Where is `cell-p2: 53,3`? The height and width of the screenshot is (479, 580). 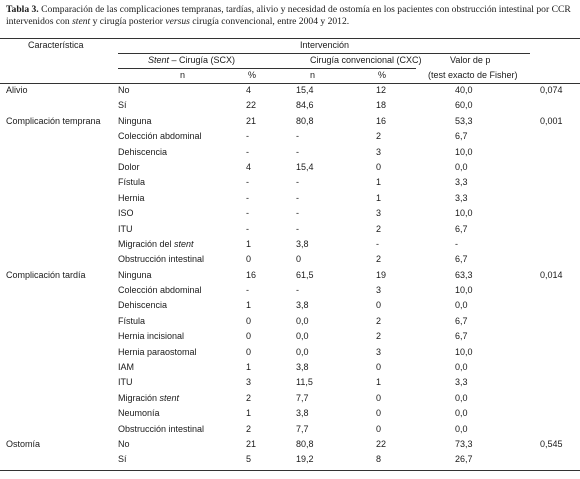 cell-p2: 53,3 is located at coordinates (464, 120).